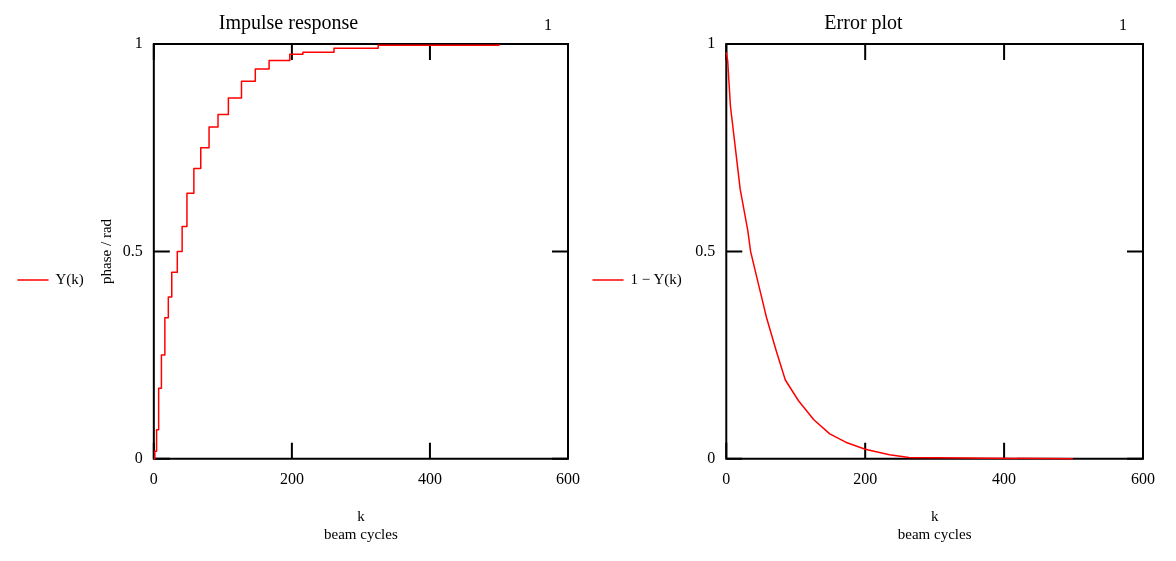 This screenshot has width=1176, height=561. I want to click on chart-title: Impulse response, so click(288, 23).